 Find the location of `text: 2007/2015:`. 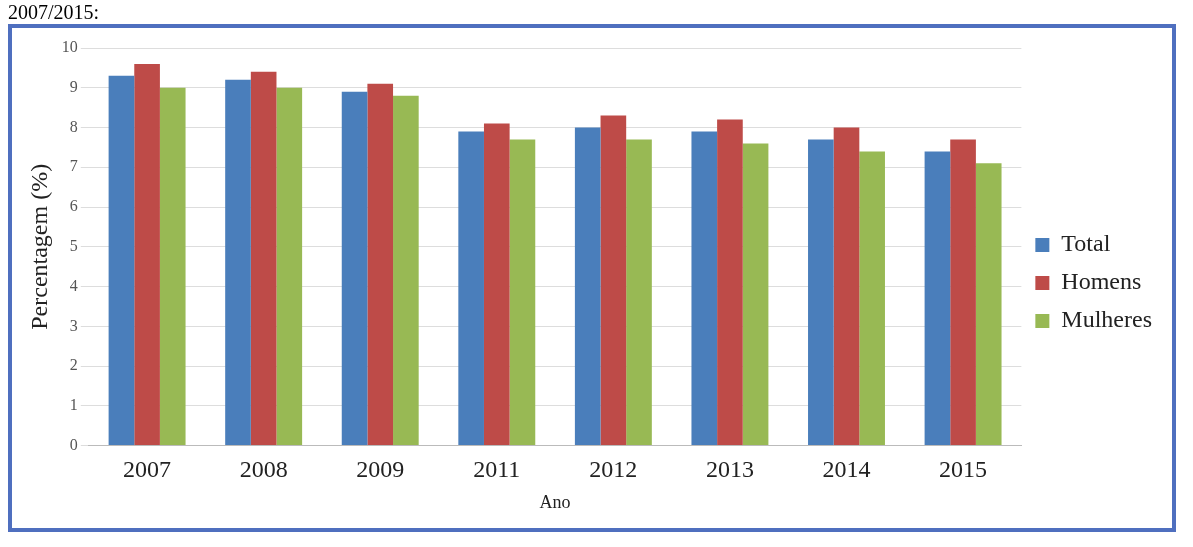

text: 2007/2015: is located at coordinates (54, 12).